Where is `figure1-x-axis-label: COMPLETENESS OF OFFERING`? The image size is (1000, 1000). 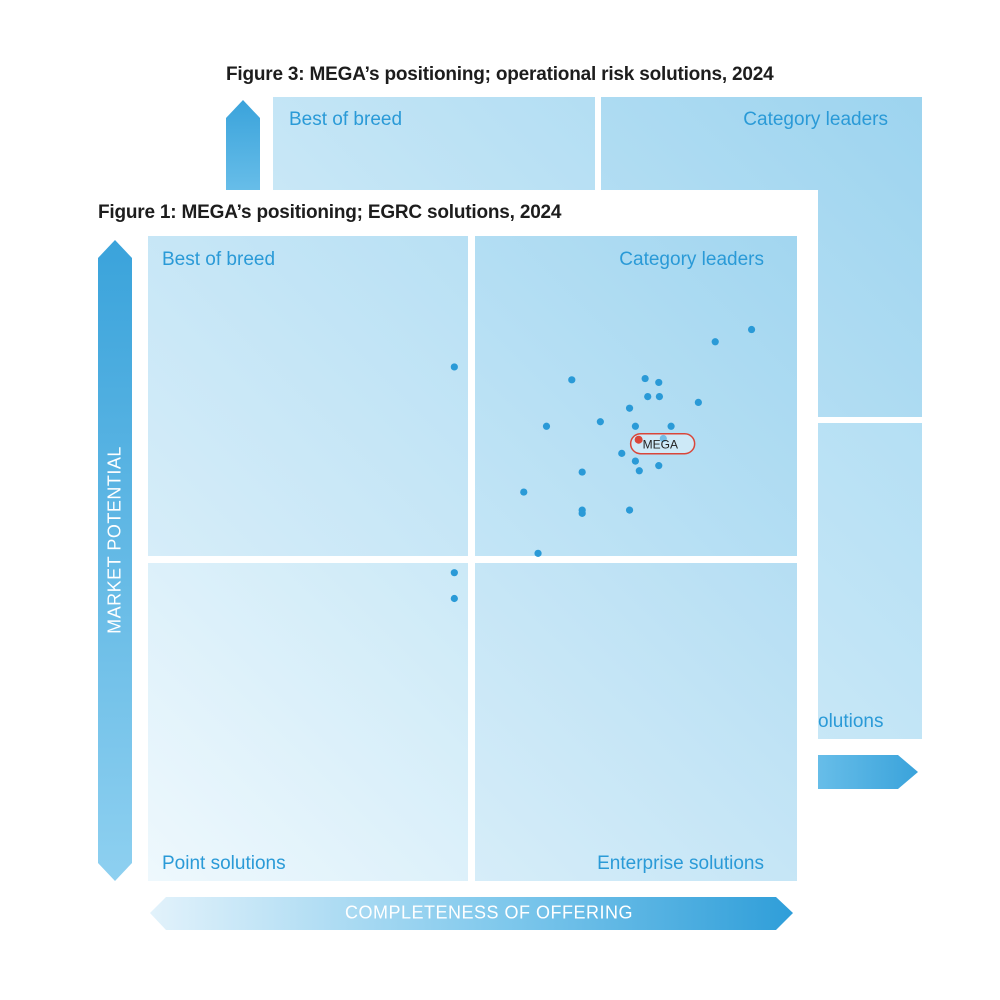 figure1-x-axis-label: COMPLETENESS OF OFFERING is located at coordinates (489, 912).